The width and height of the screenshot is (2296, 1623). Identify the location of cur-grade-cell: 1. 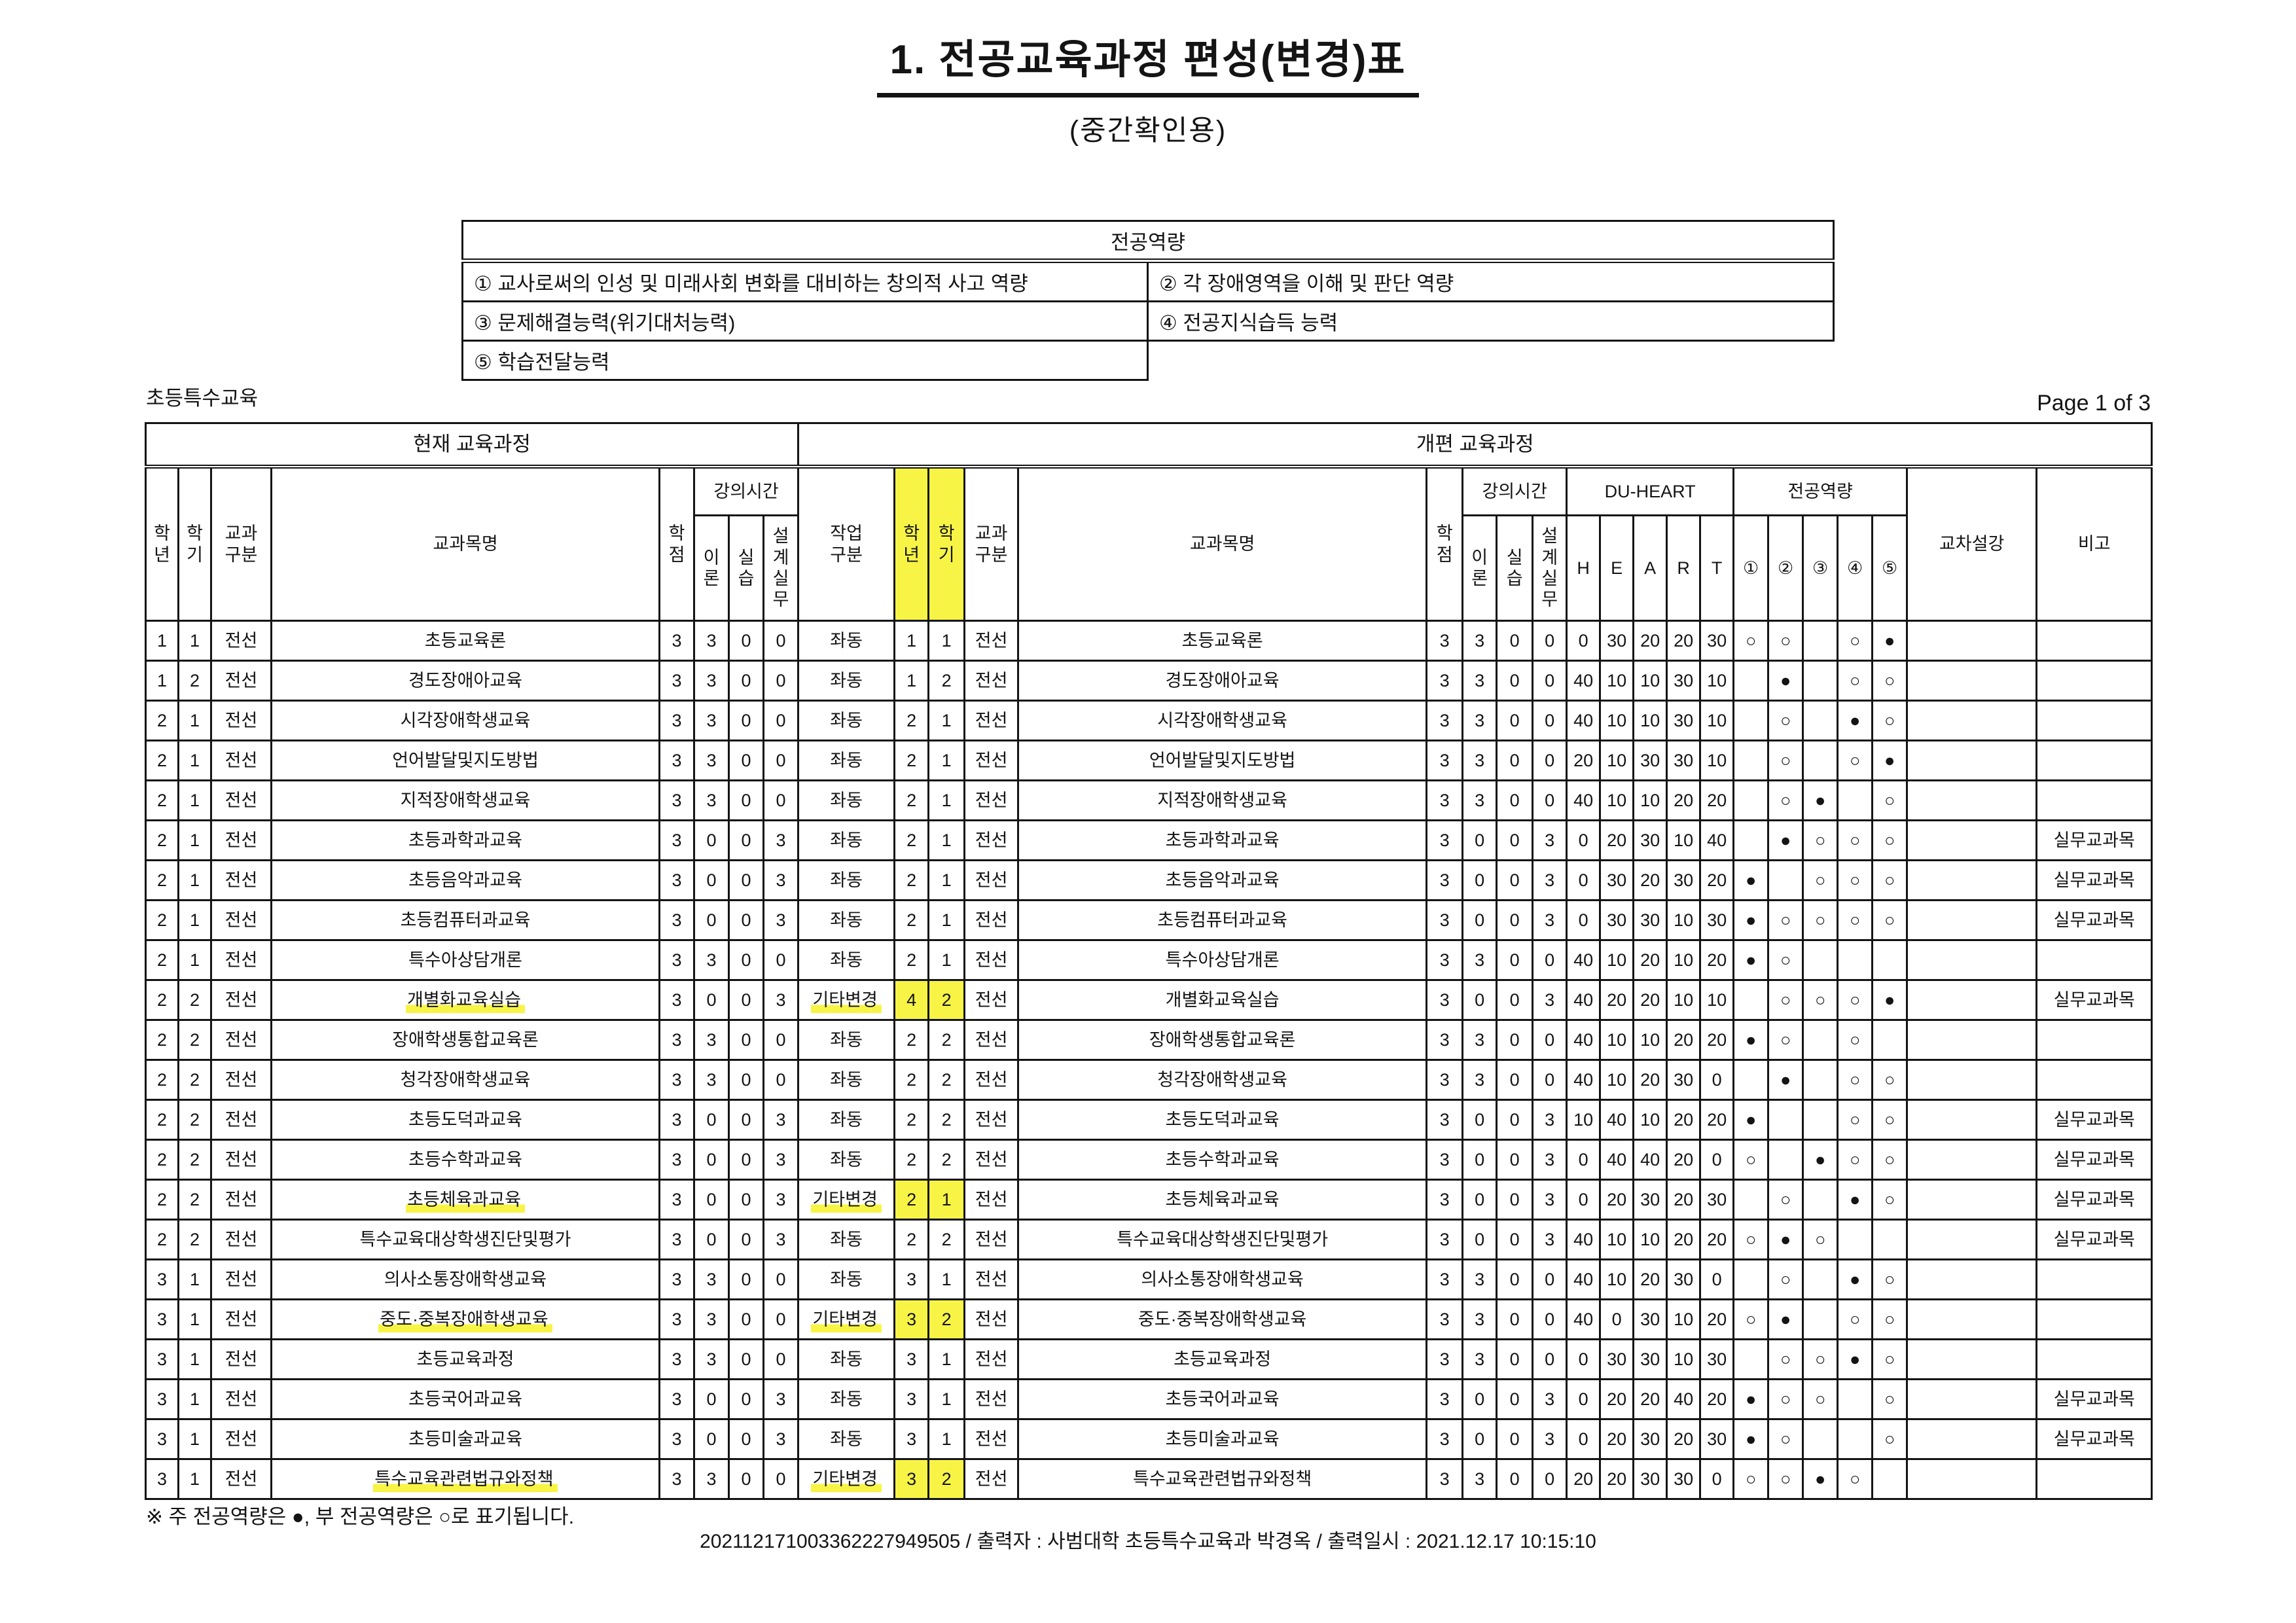
(162, 641).